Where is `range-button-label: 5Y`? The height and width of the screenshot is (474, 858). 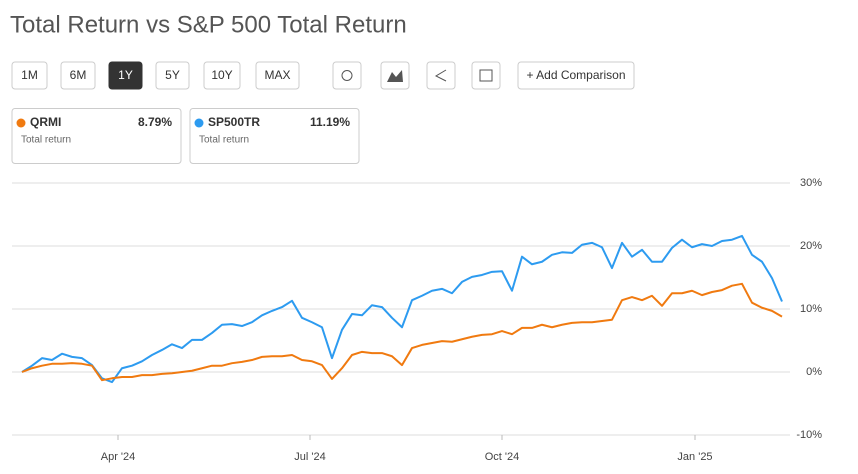 range-button-label: 5Y is located at coordinates (172, 75).